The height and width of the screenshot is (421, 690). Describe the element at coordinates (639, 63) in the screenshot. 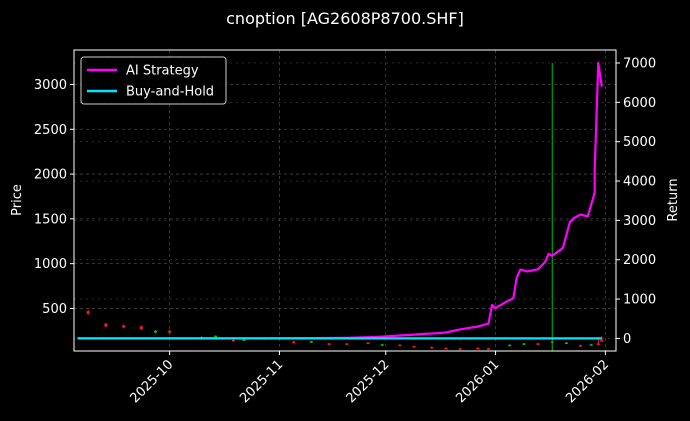

I see `y-tick-label-right: 7000` at that location.